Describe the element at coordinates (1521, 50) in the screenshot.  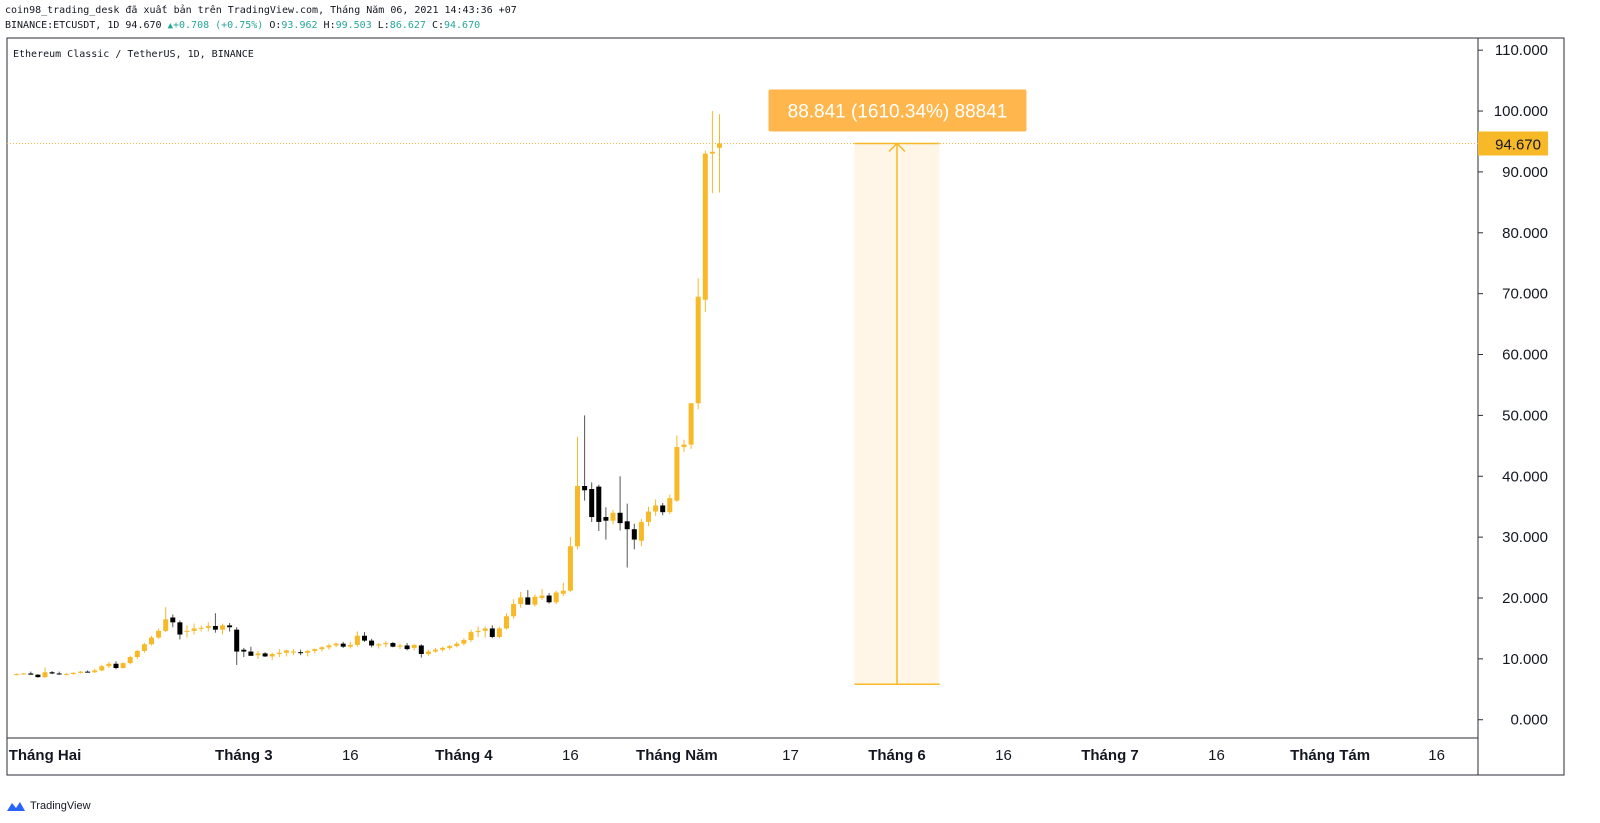
I see `price-tick-label: 110.000` at that location.